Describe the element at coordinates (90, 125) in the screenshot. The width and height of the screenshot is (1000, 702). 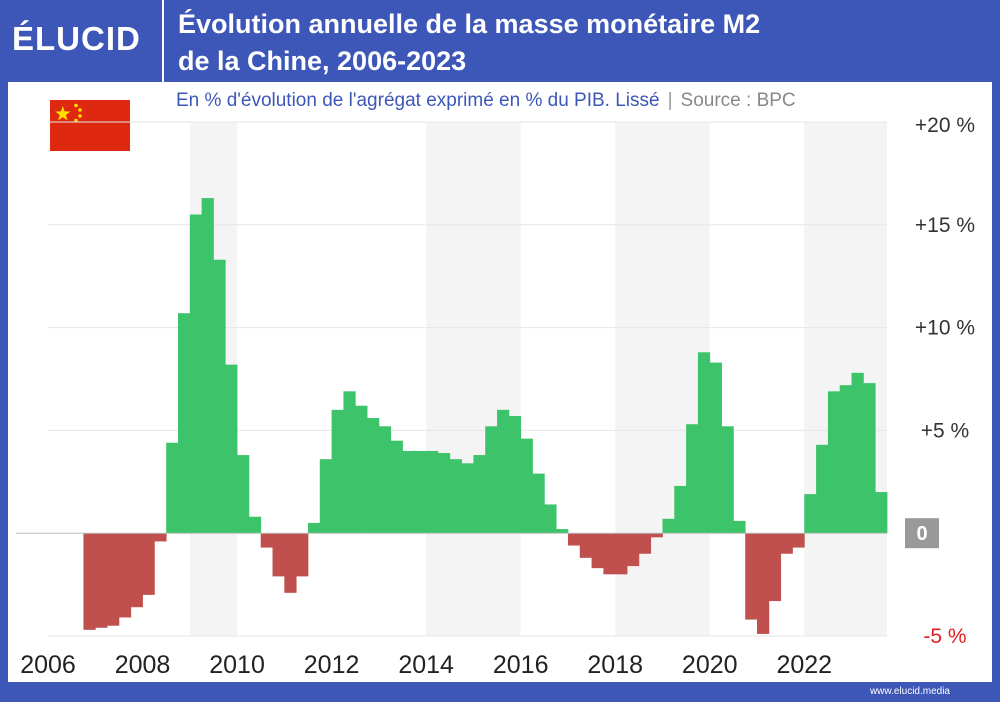
I see `china-flag-icon` at that location.